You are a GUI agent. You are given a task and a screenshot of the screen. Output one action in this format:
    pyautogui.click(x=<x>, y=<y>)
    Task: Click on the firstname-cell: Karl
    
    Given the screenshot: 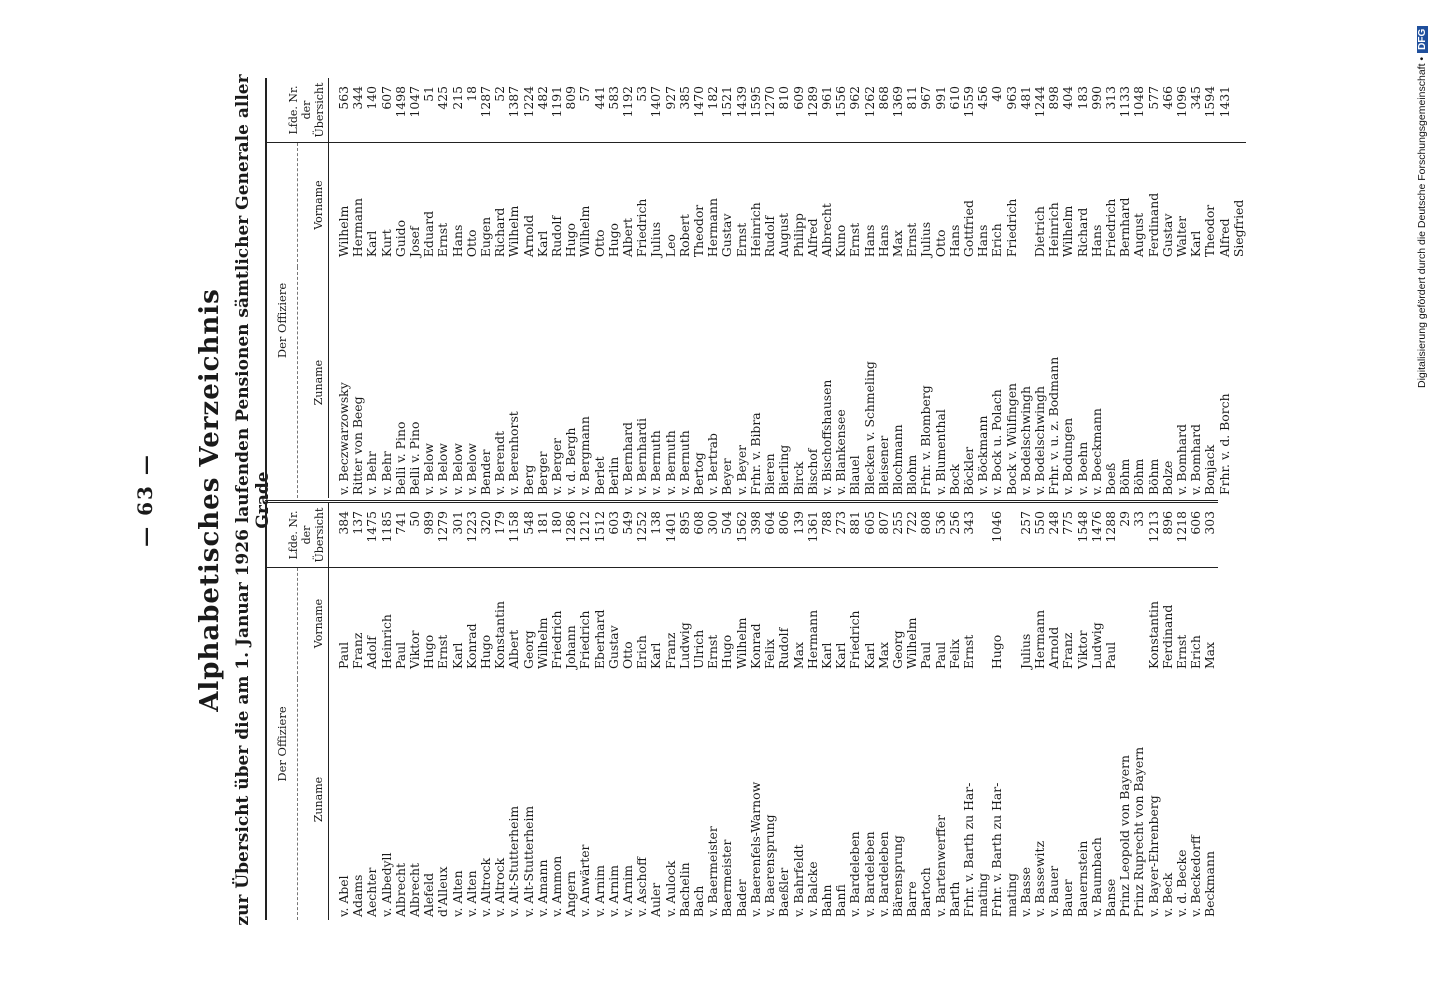 What is the action you would take?
    pyautogui.click(x=372, y=244)
    